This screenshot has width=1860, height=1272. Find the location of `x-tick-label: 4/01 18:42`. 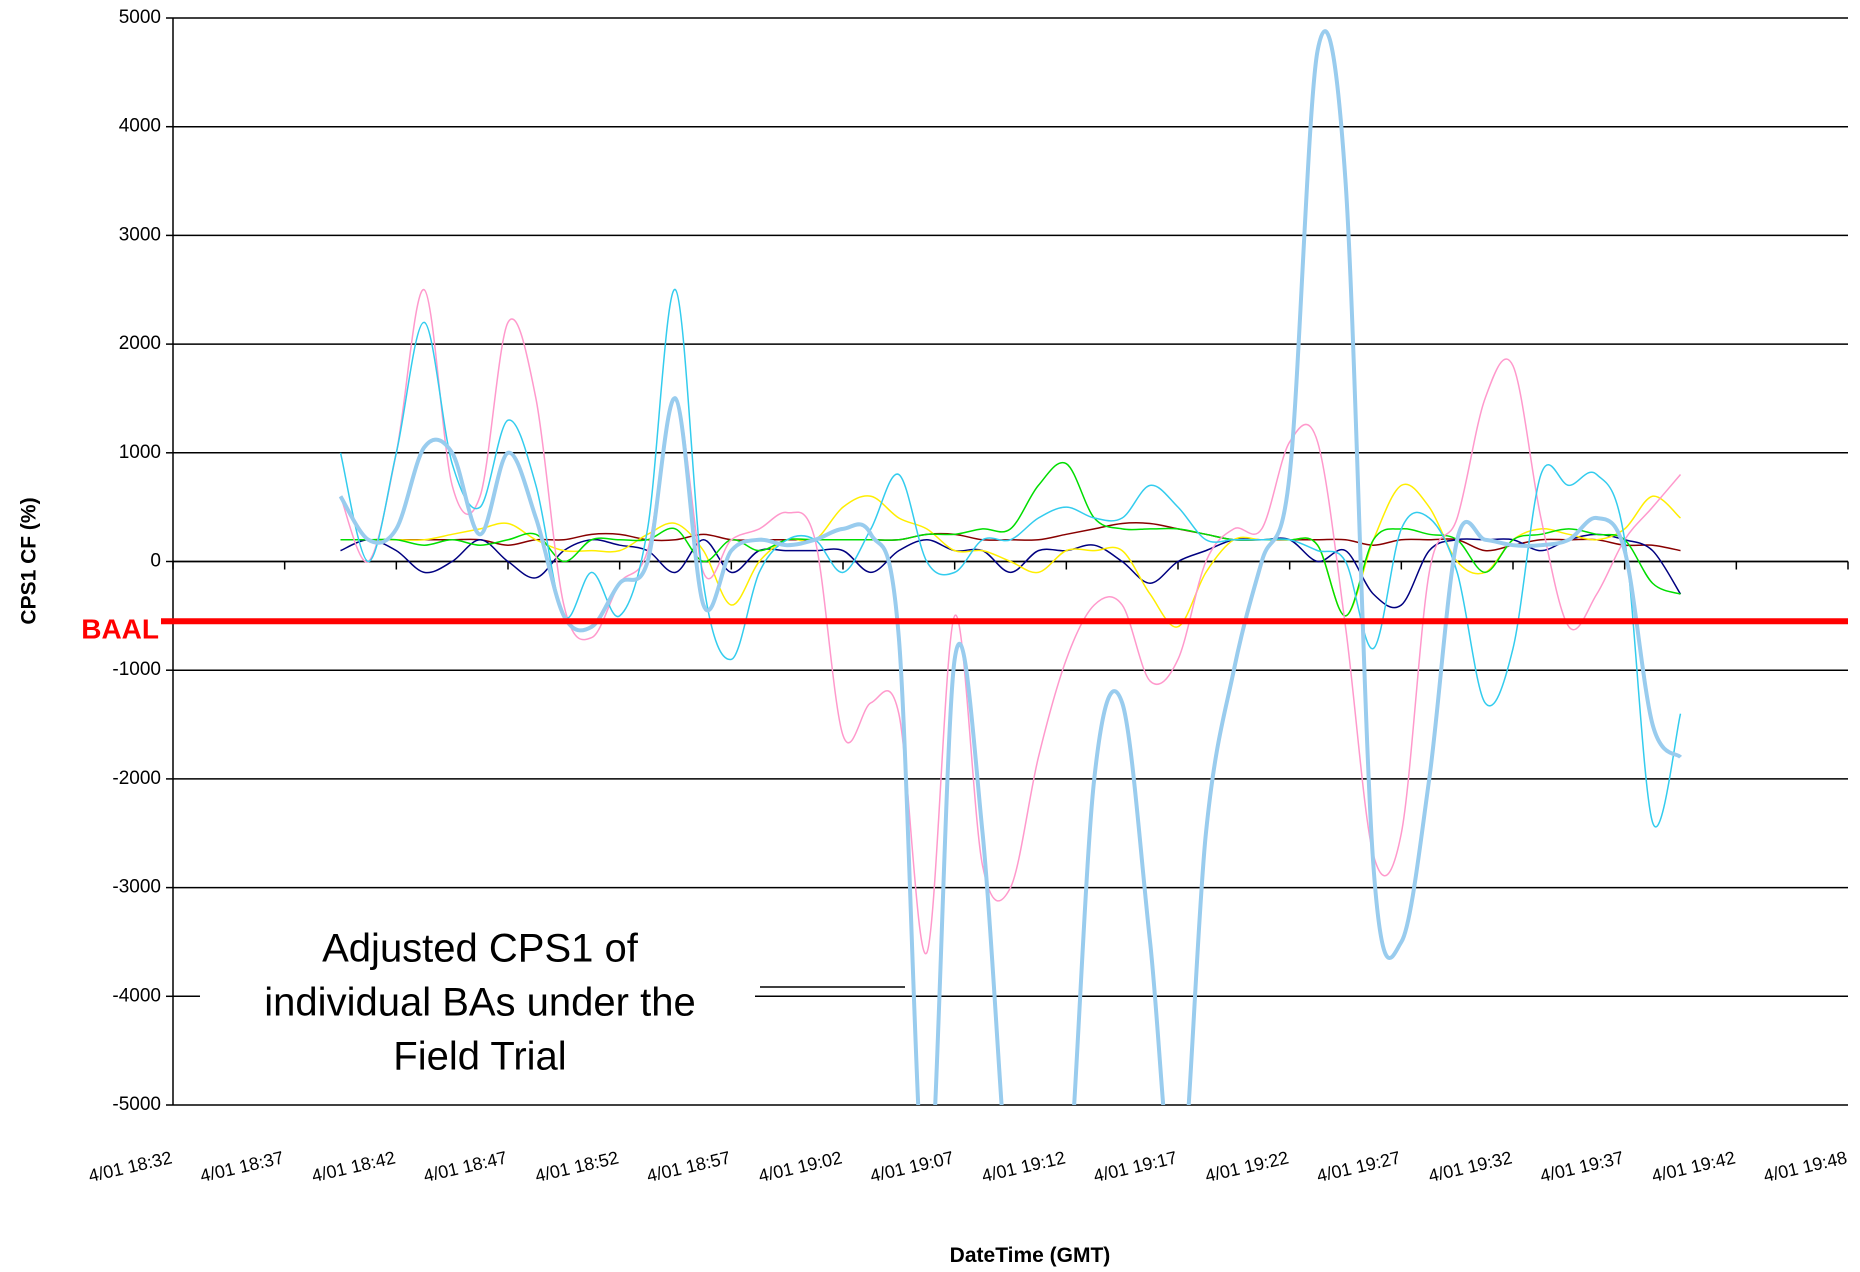

x-tick-label: 4/01 18:42 is located at coordinates (353, 1166).